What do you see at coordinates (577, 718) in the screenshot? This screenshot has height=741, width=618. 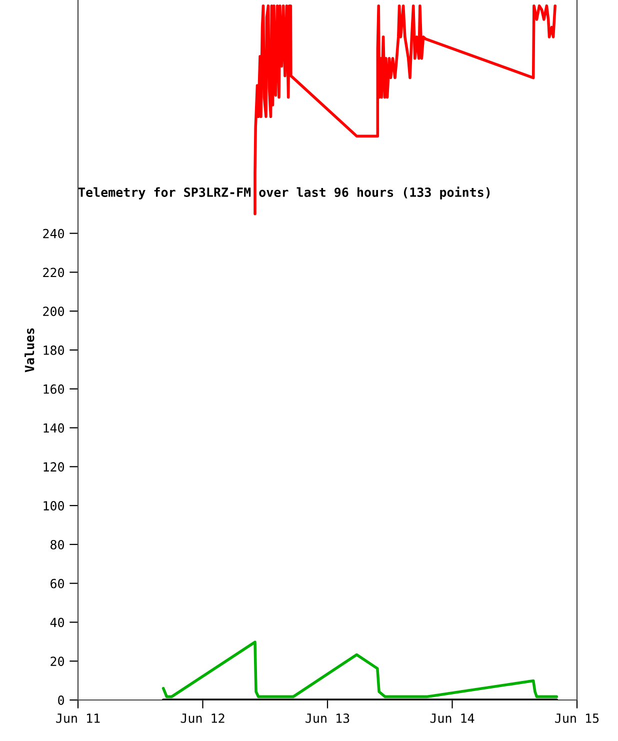 I see `x-tick-label: Jun 15` at bounding box center [577, 718].